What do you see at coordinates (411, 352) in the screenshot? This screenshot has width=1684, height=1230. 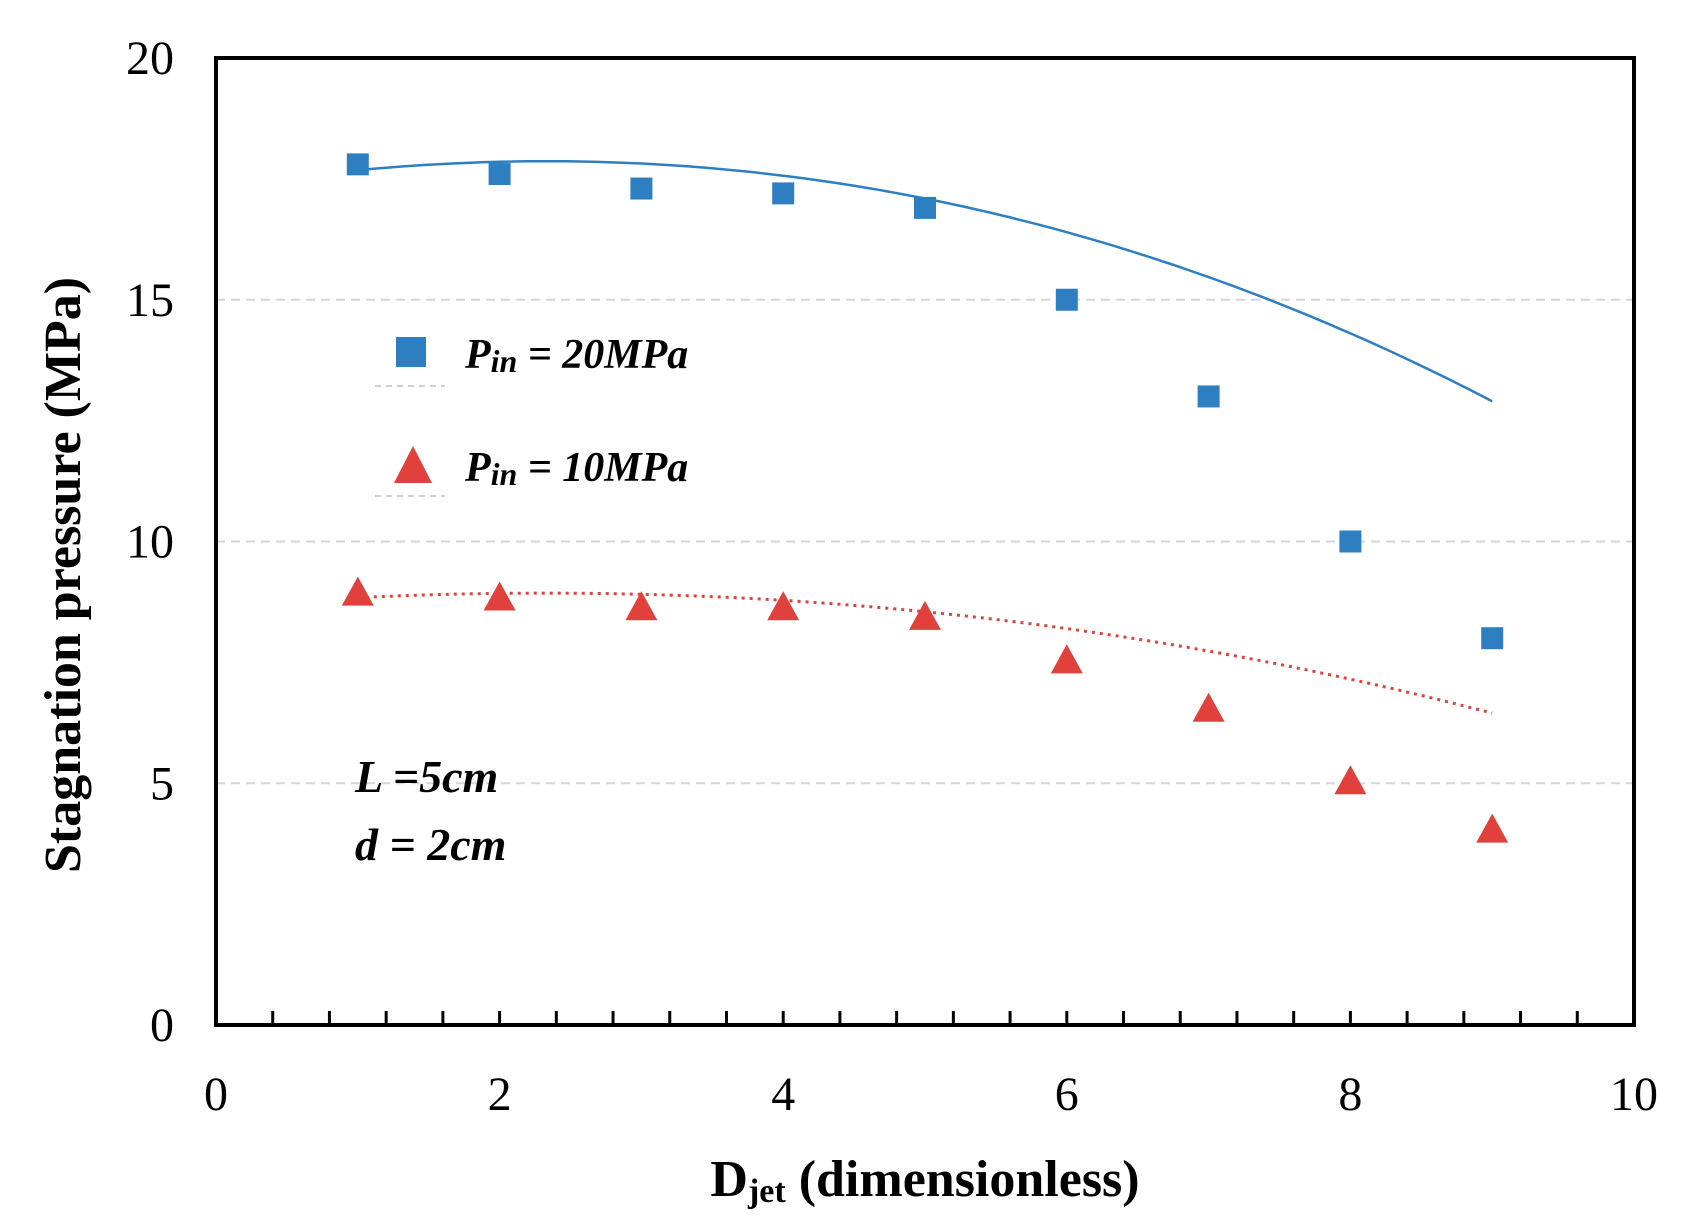 I see `legend-marker-20mpa` at bounding box center [411, 352].